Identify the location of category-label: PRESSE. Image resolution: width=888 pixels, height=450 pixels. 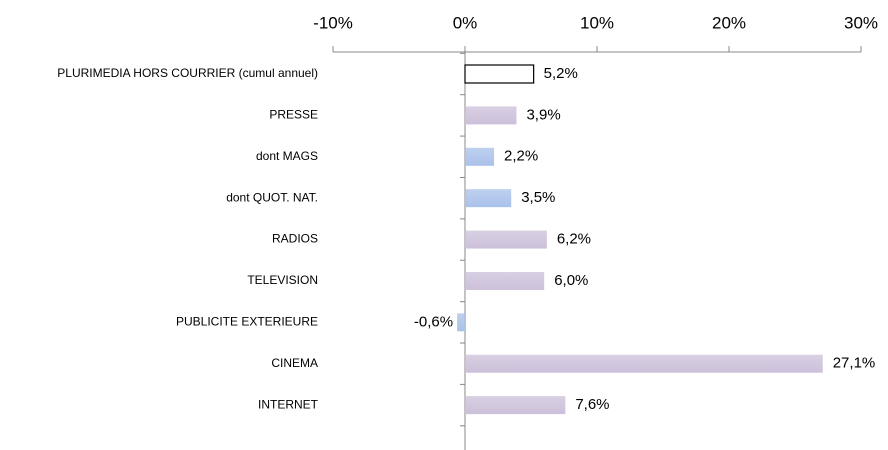
(293, 115).